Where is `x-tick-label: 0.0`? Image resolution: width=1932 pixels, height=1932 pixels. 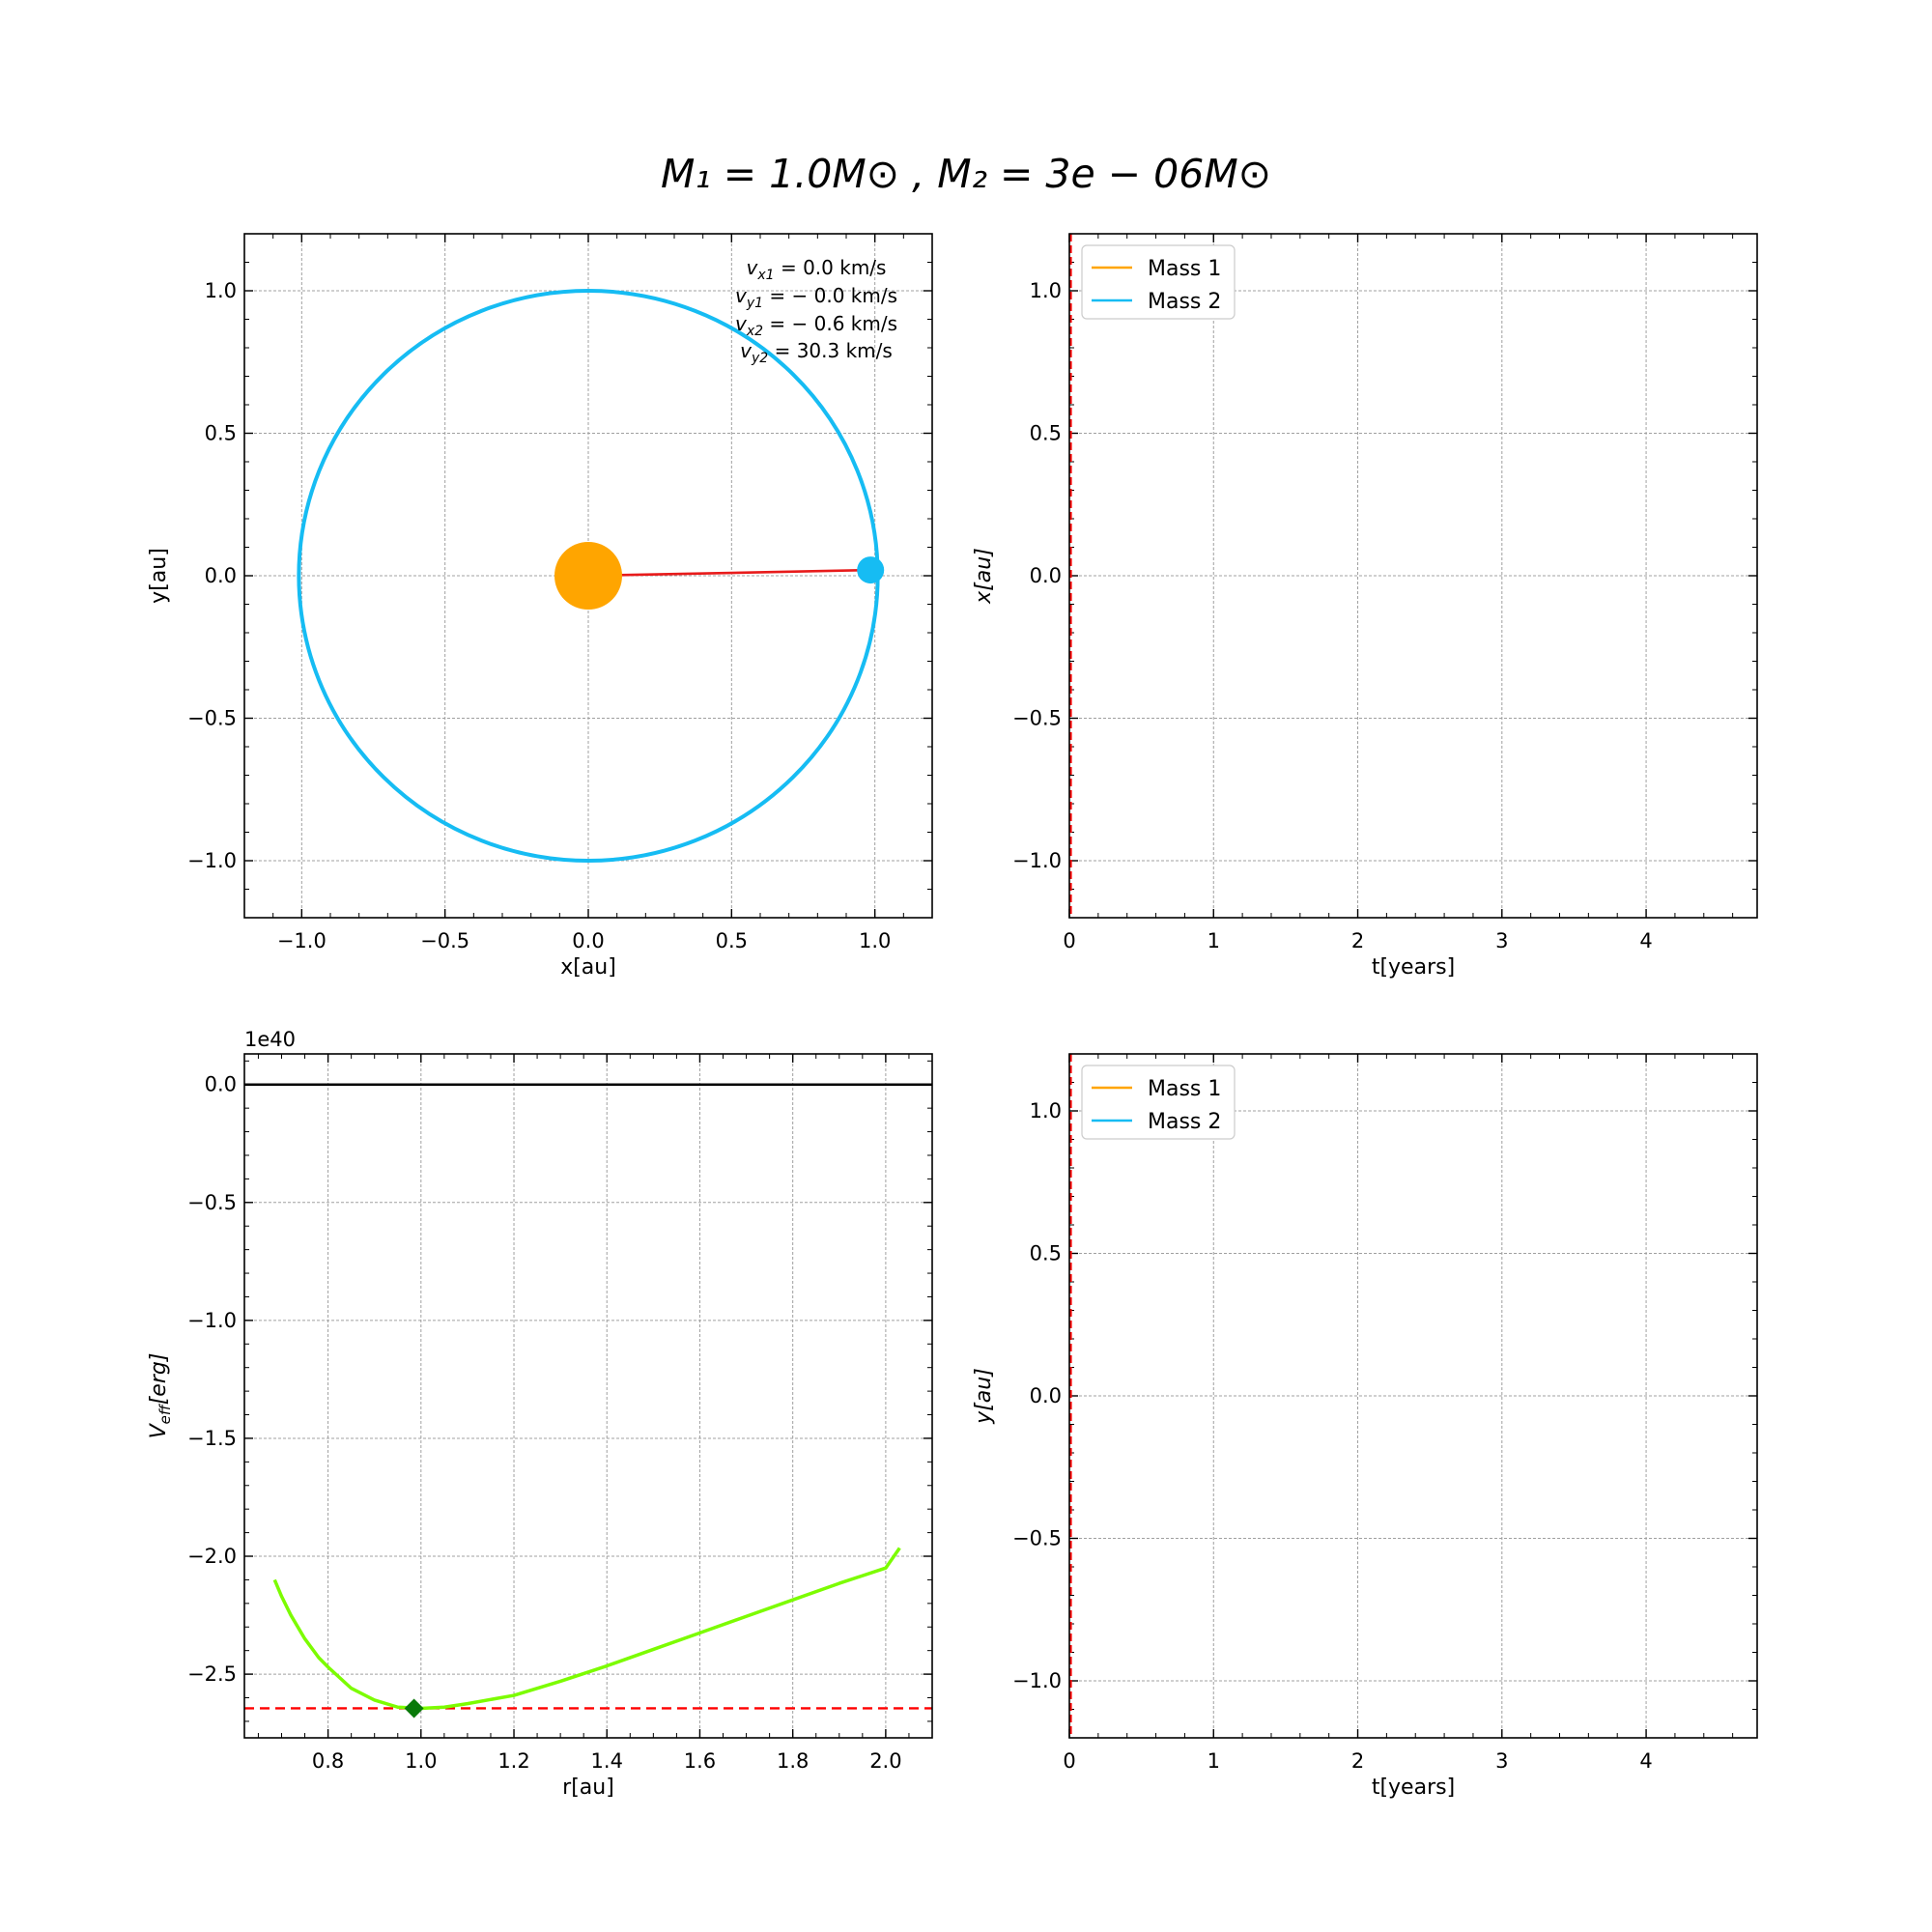
x-tick-label: 0.0 is located at coordinates (588, 940).